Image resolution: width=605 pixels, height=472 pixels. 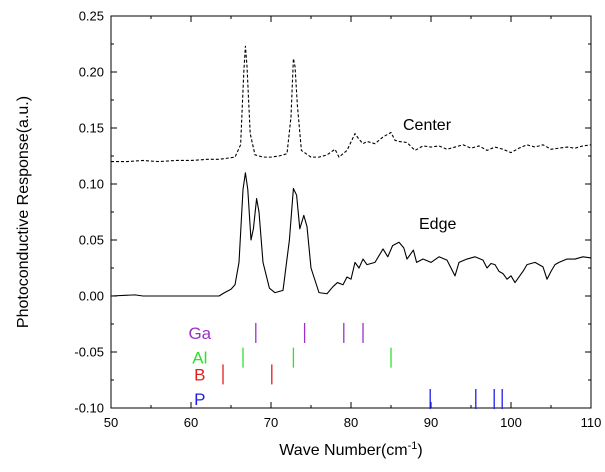 I want to click on x-tick-label: 90, so click(x=431, y=422).